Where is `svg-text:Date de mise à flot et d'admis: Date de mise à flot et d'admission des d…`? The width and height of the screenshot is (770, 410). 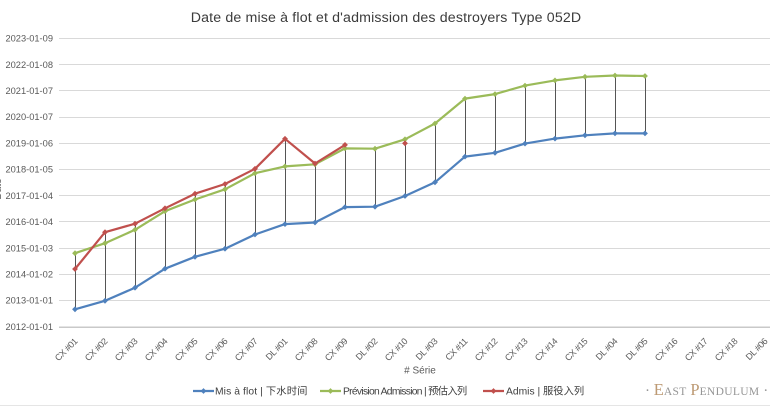
svg-text:Date de mise à flot et d'admis: Date de mise à flot et d'admission des d… is located at coordinates (386, 18).